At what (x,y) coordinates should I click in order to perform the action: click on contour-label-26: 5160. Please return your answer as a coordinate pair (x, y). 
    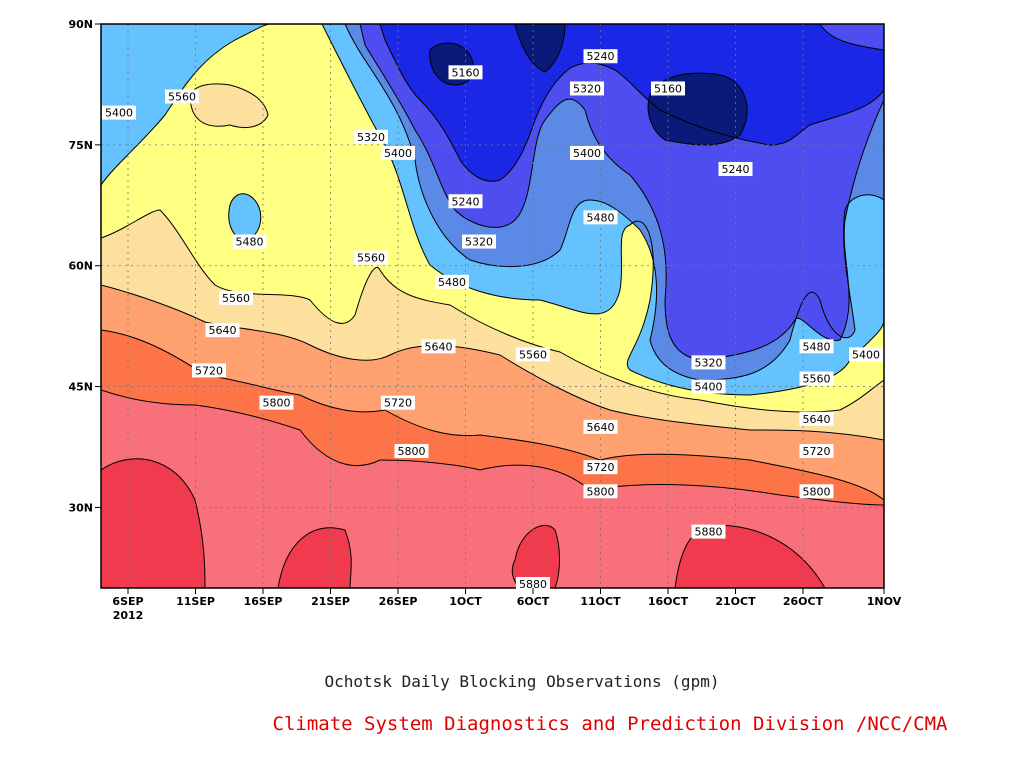
    Looking at the image, I should click on (668, 88).